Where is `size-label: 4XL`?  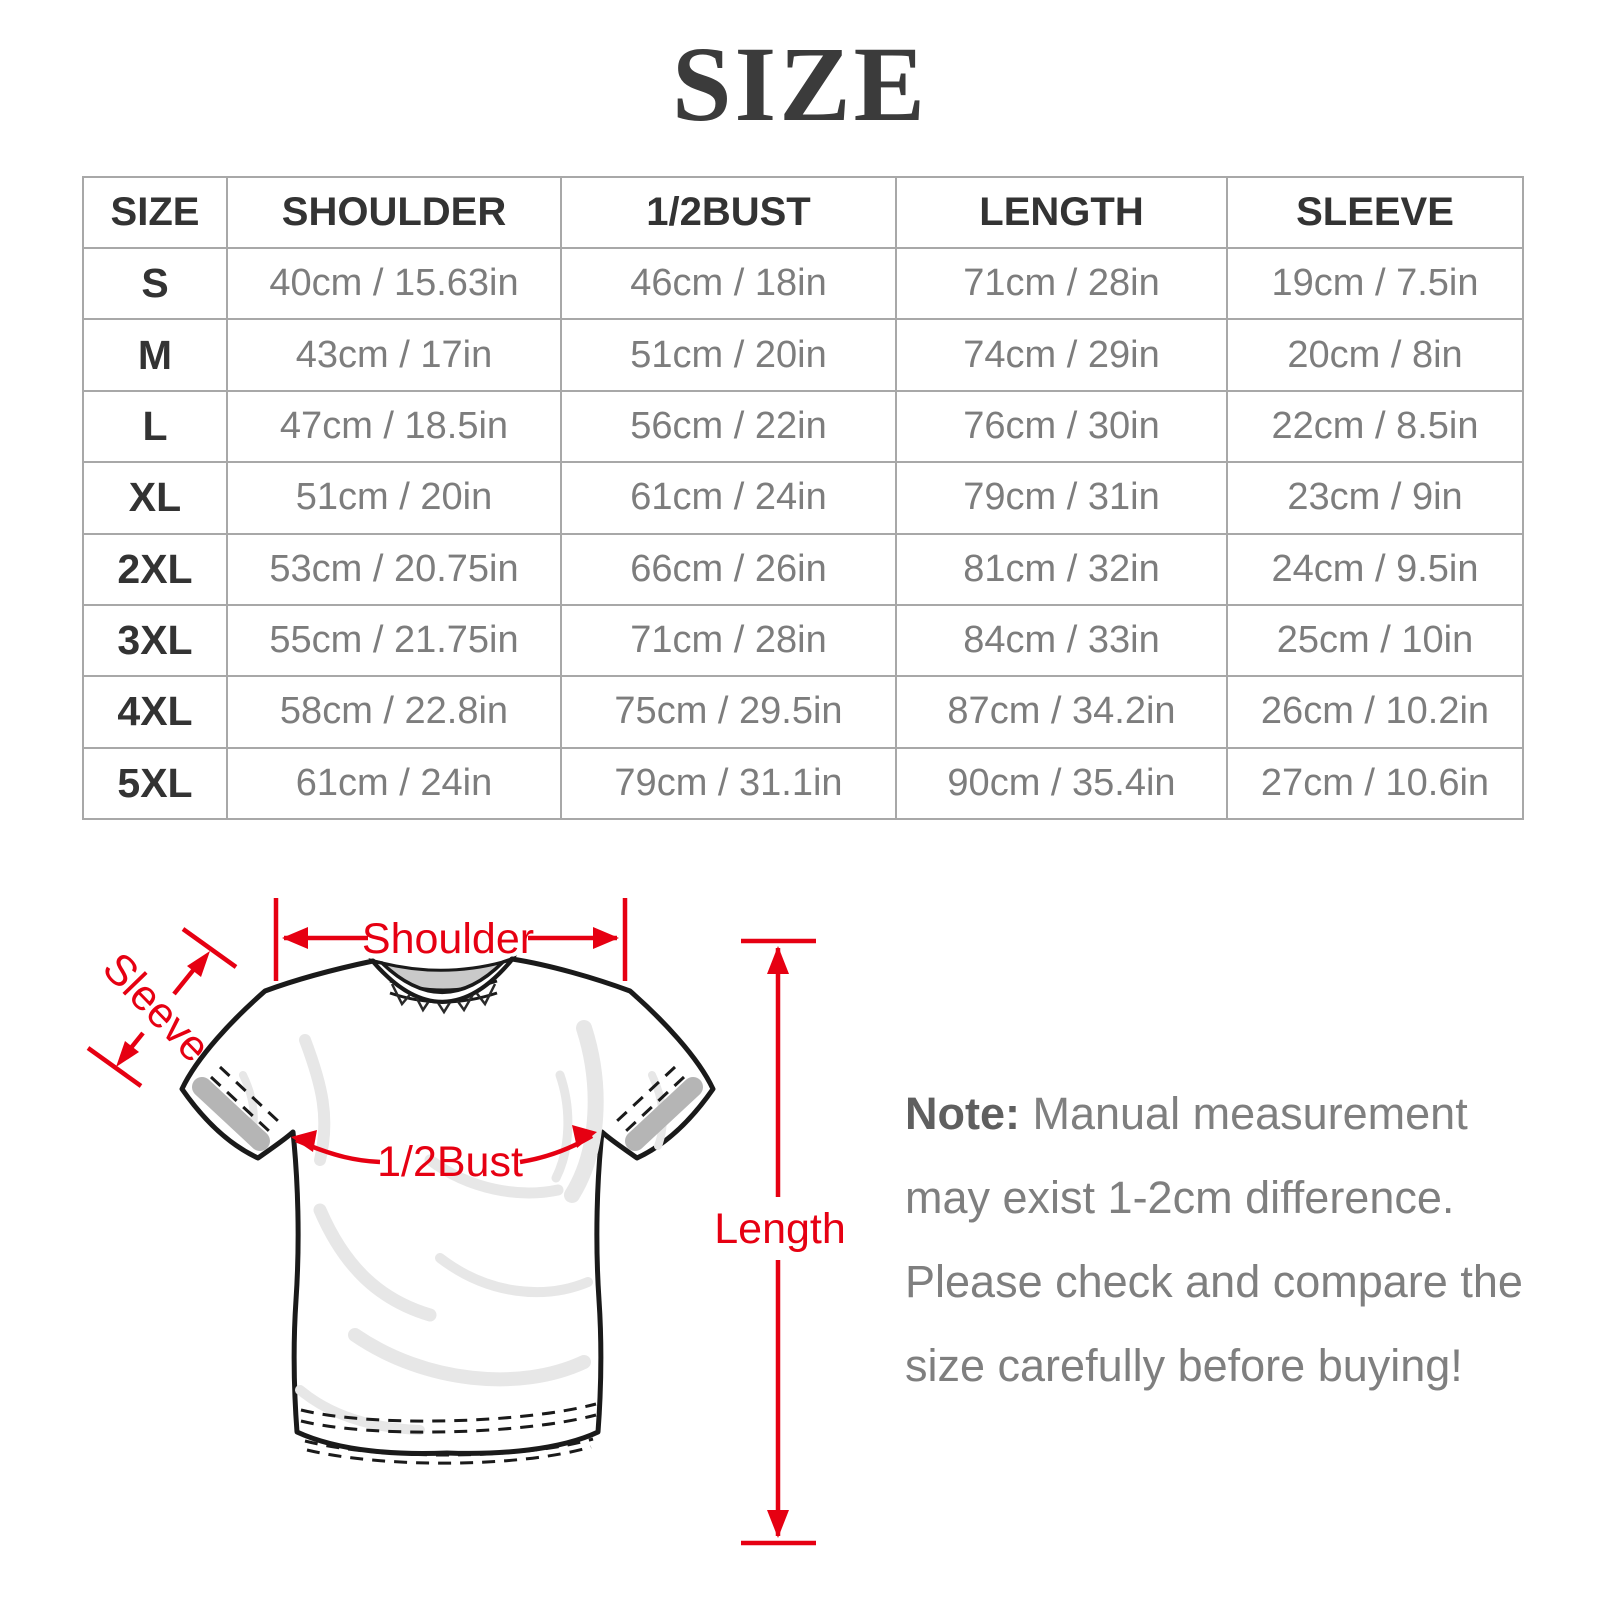 size-label: 4XL is located at coordinates (155, 712).